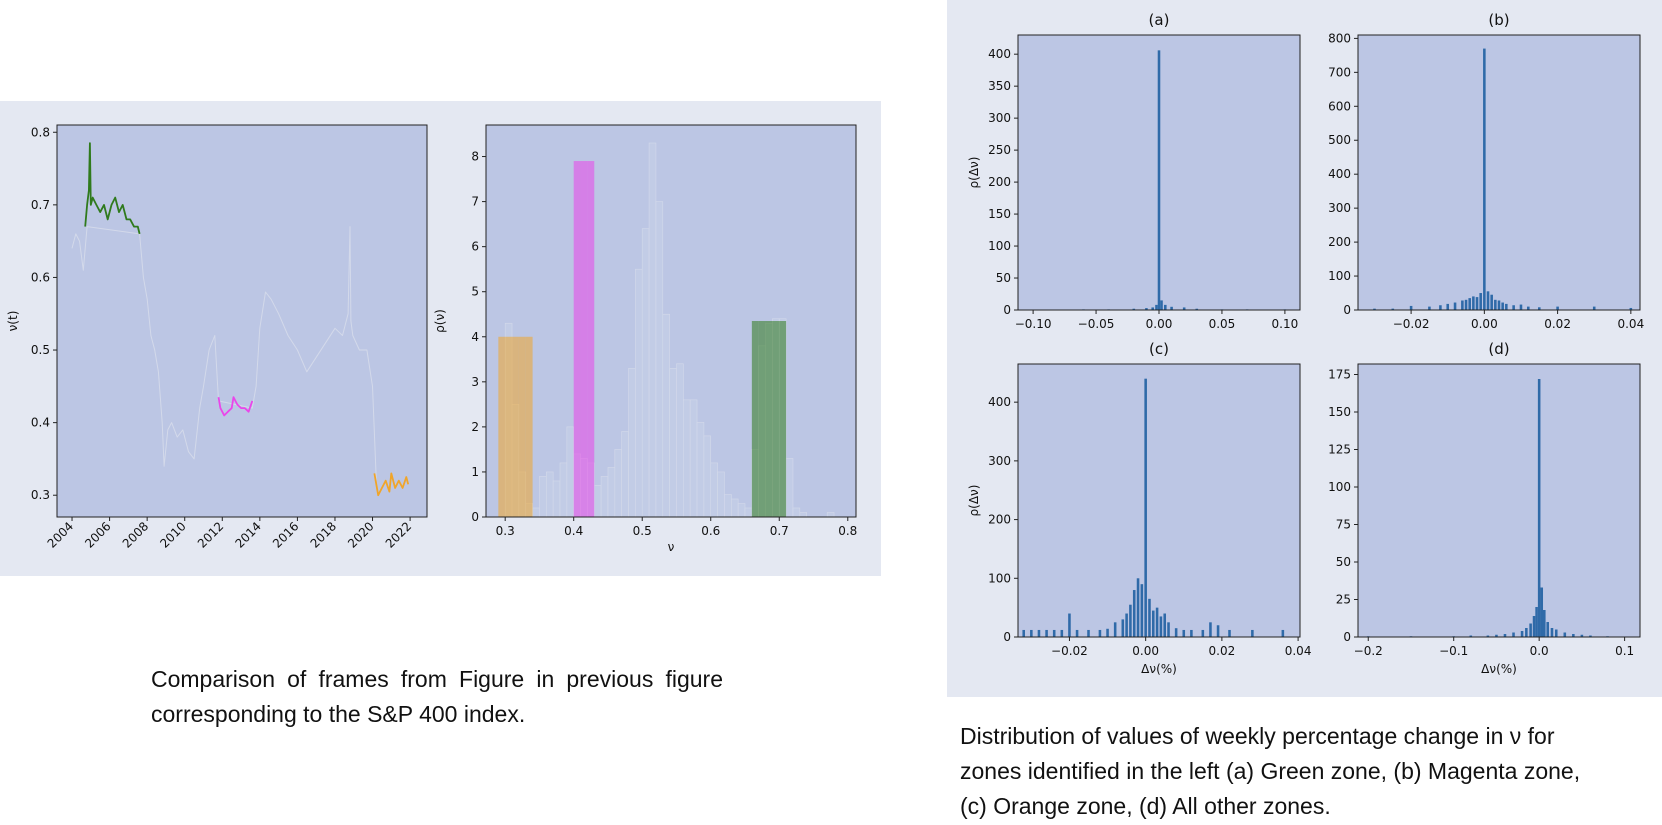  Describe the element at coordinates (40, 495) in the screenshot. I see `timeseries-ytick-label: 0.3` at that location.